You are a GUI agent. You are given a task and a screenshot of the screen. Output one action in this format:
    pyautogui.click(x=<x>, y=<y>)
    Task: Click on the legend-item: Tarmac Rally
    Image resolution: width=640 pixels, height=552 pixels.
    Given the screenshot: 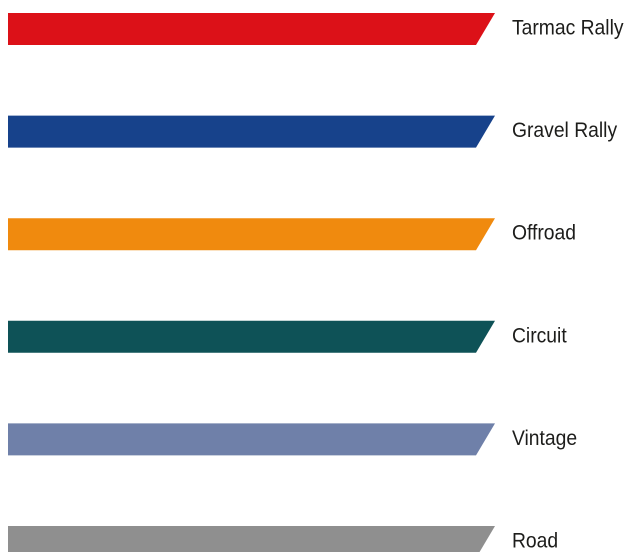 What is the action you would take?
    pyautogui.click(x=316, y=29)
    